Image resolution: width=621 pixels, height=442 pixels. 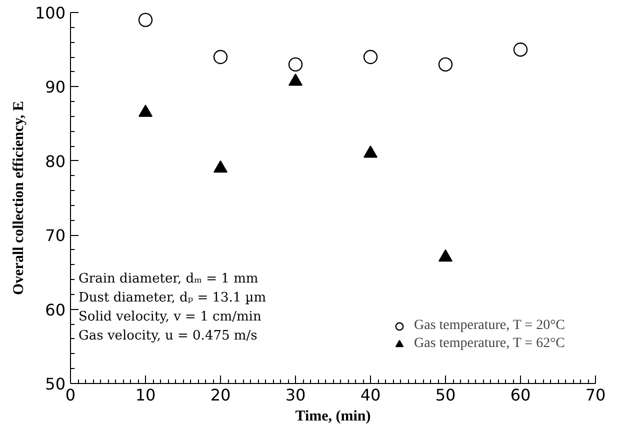 What do you see at coordinates (168, 279) in the screenshot?
I see `annotation: Grain diameter, dₘ = 1 mm` at bounding box center [168, 279].